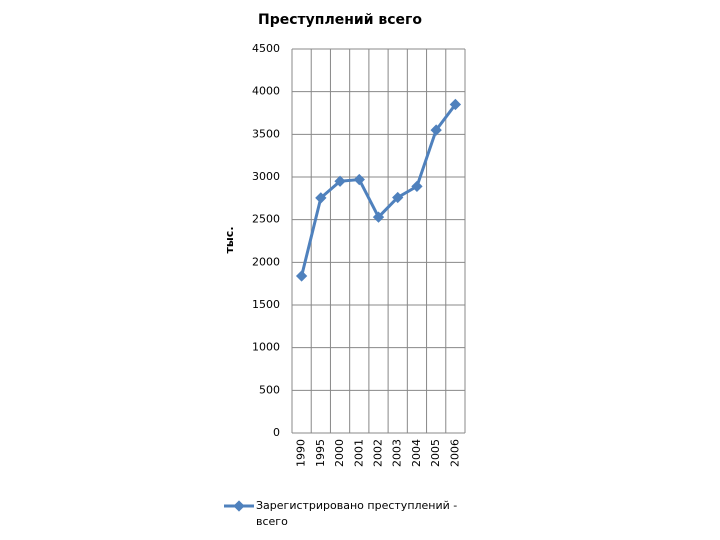 This screenshot has width=720, height=540. I want to click on y-tick-label: 3500, so click(266, 133).